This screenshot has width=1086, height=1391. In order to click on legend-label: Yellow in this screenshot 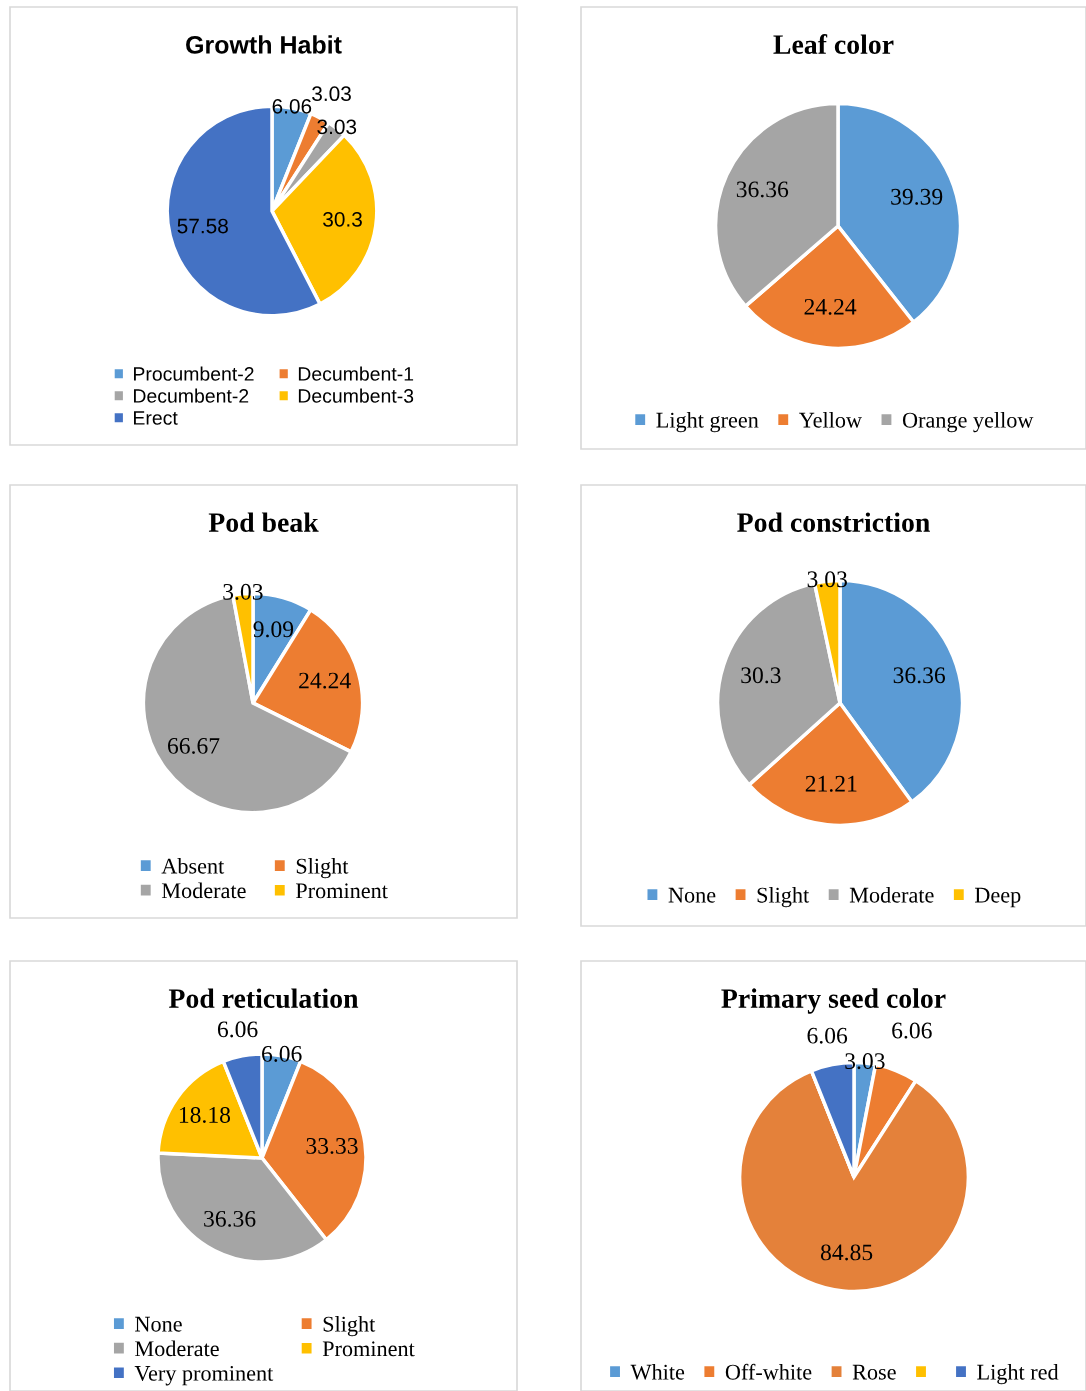, I will do `click(830, 420)`.